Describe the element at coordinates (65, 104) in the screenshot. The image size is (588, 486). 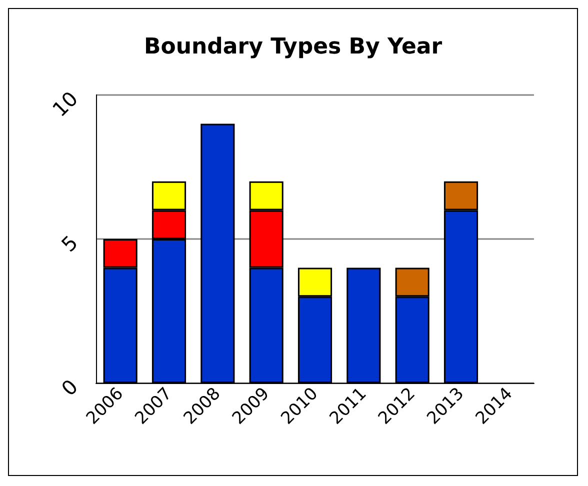
I see `y-tick-label: 10` at that location.